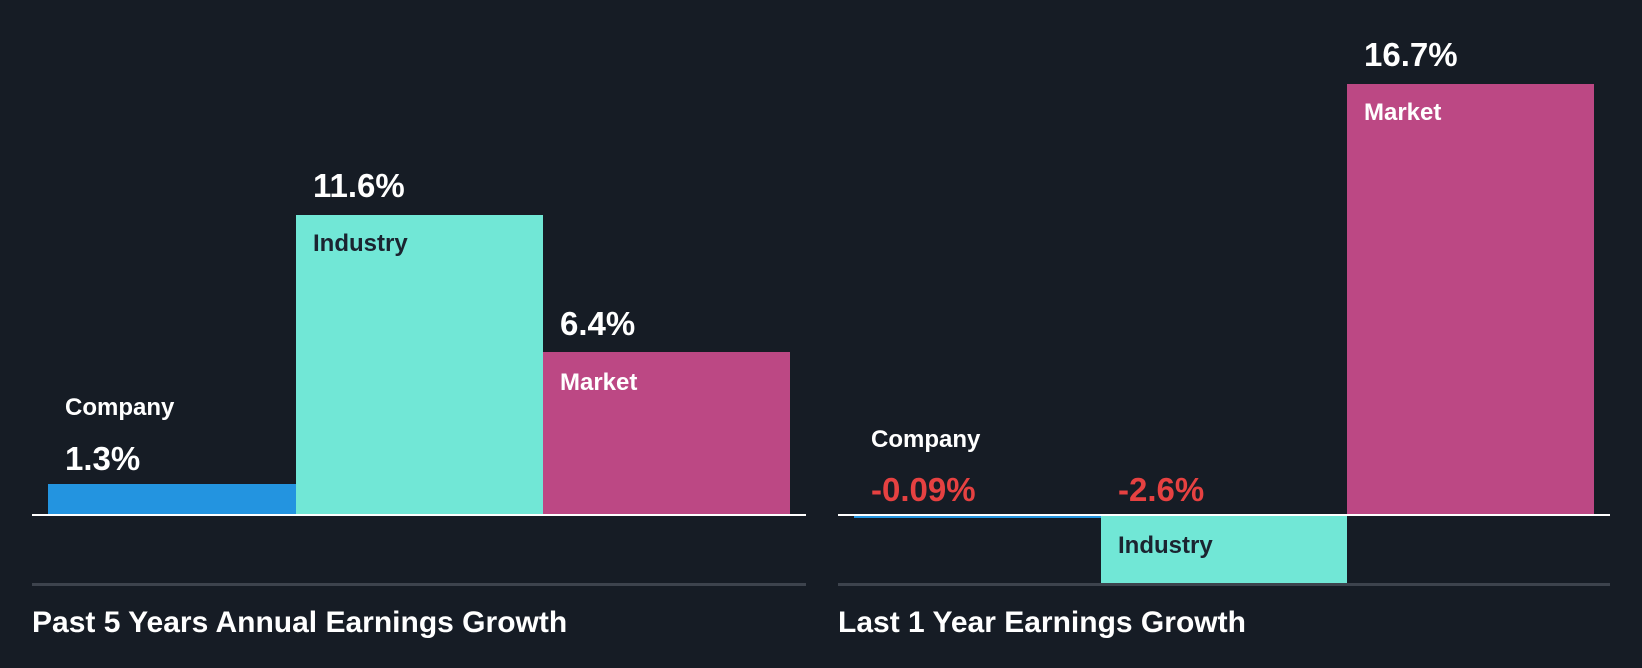 The height and width of the screenshot is (668, 1642). I want to click on chart-title: Past 5 Years Annual Earnings Growth, so click(300, 622).